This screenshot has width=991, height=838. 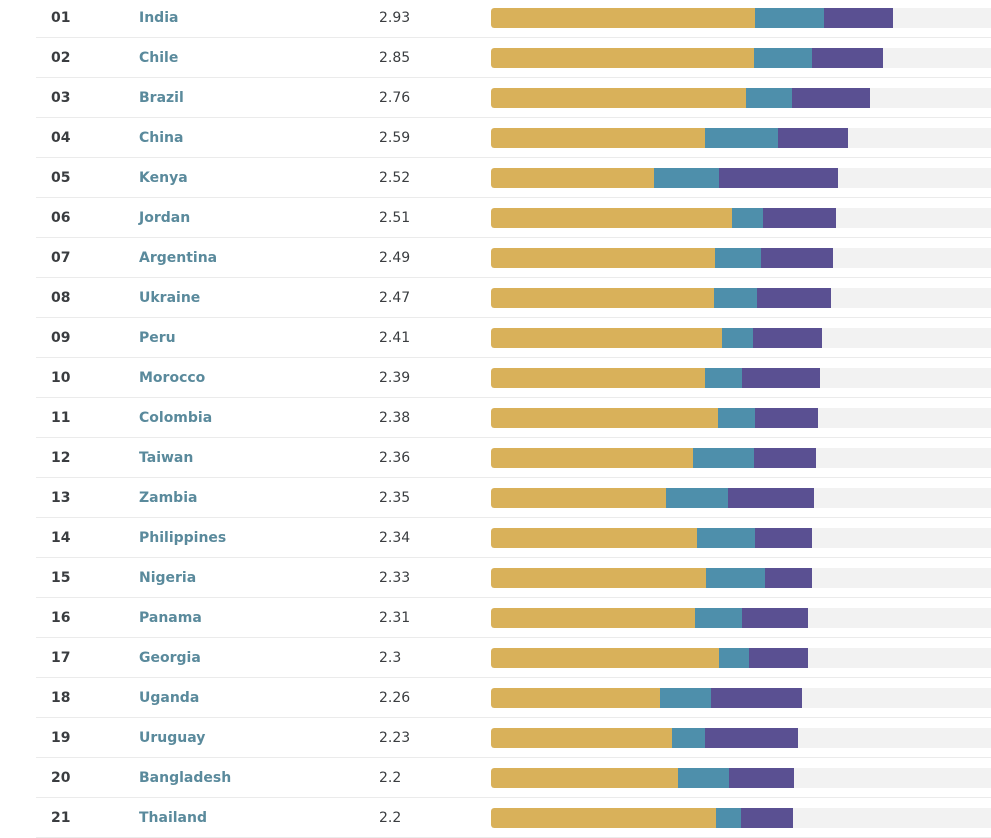 What do you see at coordinates (390, 818) in the screenshot?
I see `score-value: 2.2` at bounding box center [390, 818].